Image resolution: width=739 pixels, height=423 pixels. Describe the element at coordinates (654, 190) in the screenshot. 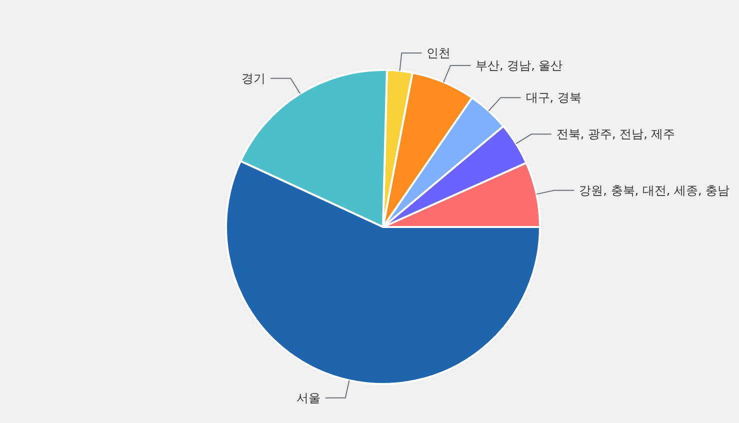

I see `slice-label: 강원, 충북, 대전, 세종, 충남` at that location.